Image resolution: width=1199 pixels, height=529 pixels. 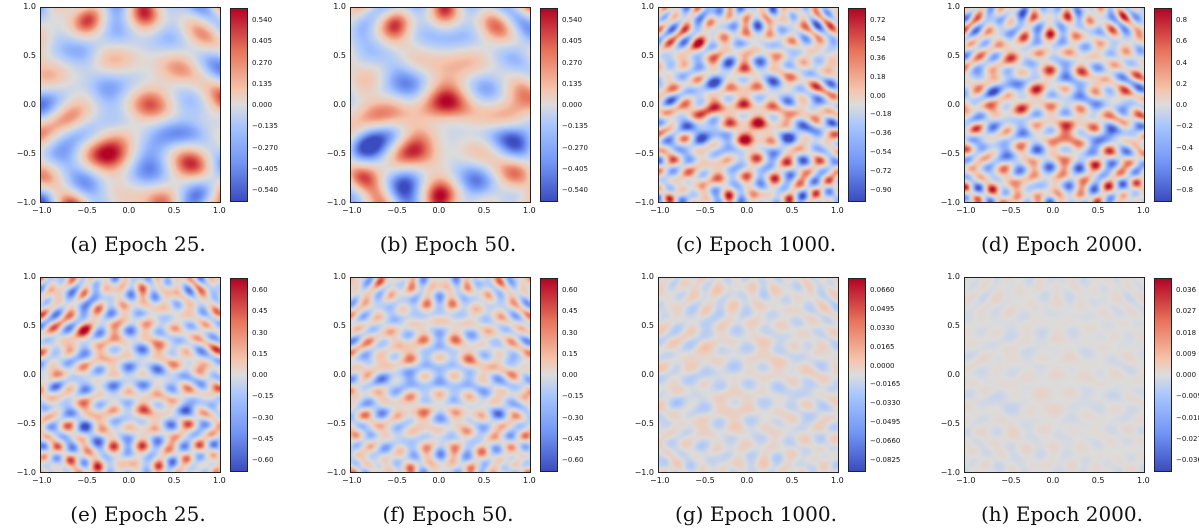 What do you see at coordinates (1182, 20) in the screenshot?
I see `colorbar-tick-label: 0.8` at bounding box center [1182, 20].